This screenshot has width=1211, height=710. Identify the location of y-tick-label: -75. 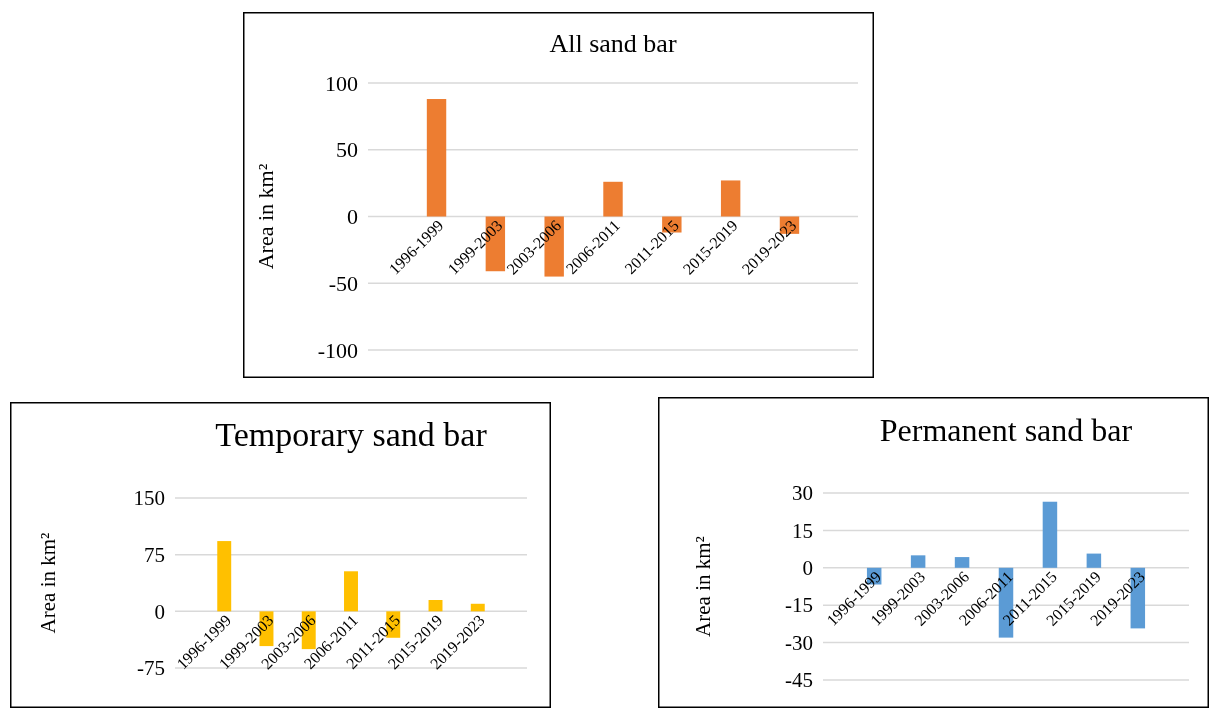
(151, 668).